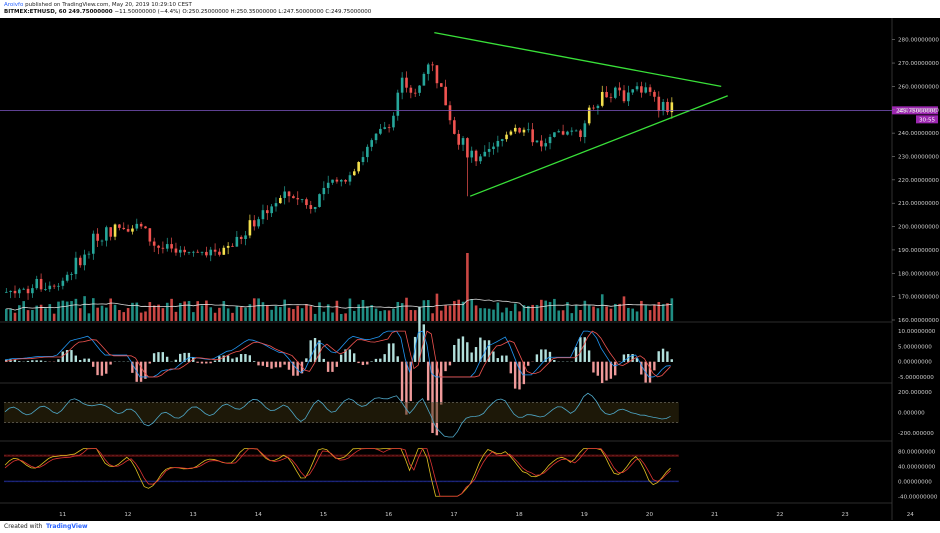 Image resolution: width=940 pixels, height=533 pixels. What do you see at coordinates (389, 515) in the screenshot?
I see `time-tick-label: 16` at bounding box center [389, 515].